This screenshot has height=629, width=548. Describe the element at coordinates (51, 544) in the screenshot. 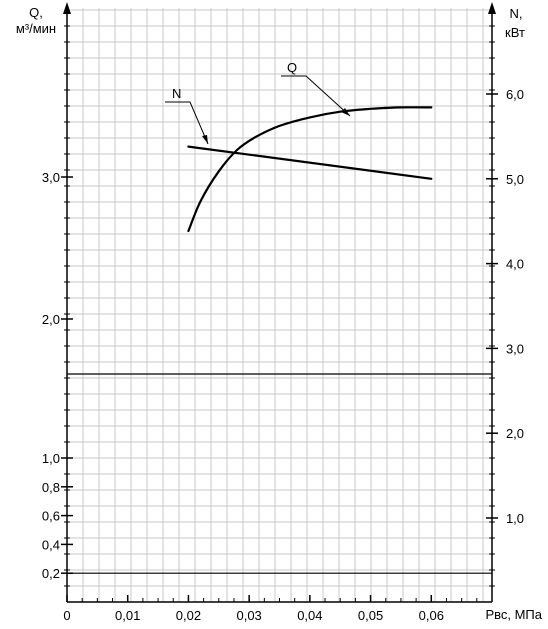

I see `left-tick-label: 0,4` at that location.